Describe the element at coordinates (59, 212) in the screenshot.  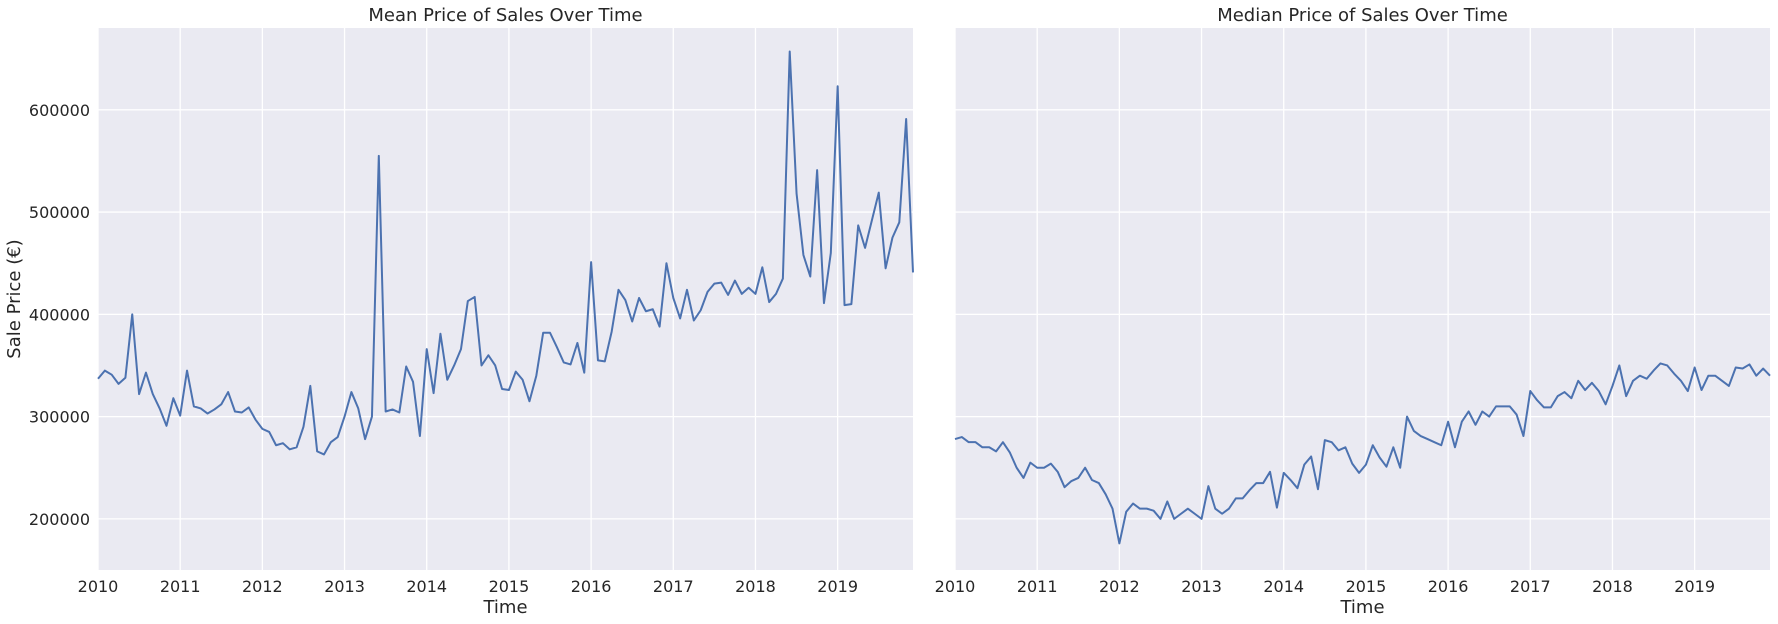
I see `y-tick-label: 500000` at that location.